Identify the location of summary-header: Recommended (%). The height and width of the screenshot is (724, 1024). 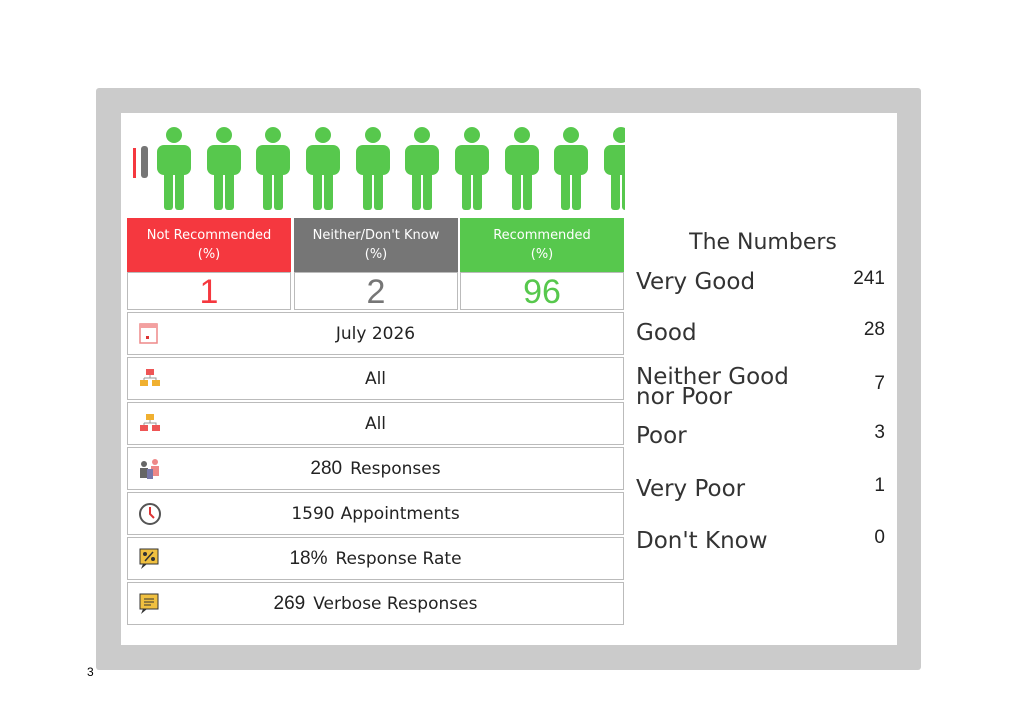
(542, 245).